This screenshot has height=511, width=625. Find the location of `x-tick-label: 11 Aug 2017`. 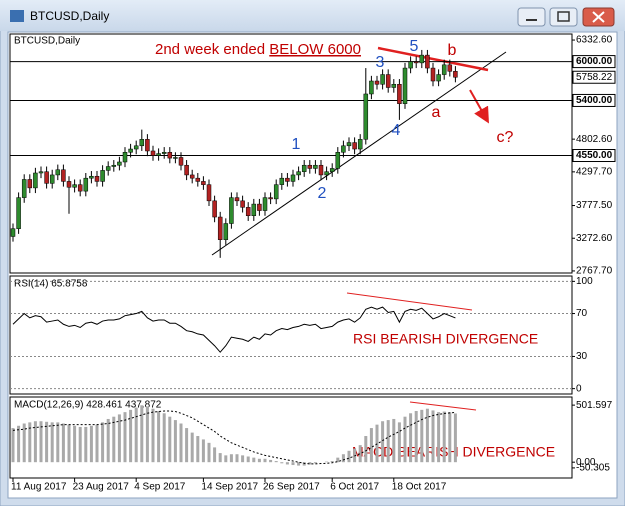

x-tick-label: 11 Aug 2017 is located at coordinates (39, 487).